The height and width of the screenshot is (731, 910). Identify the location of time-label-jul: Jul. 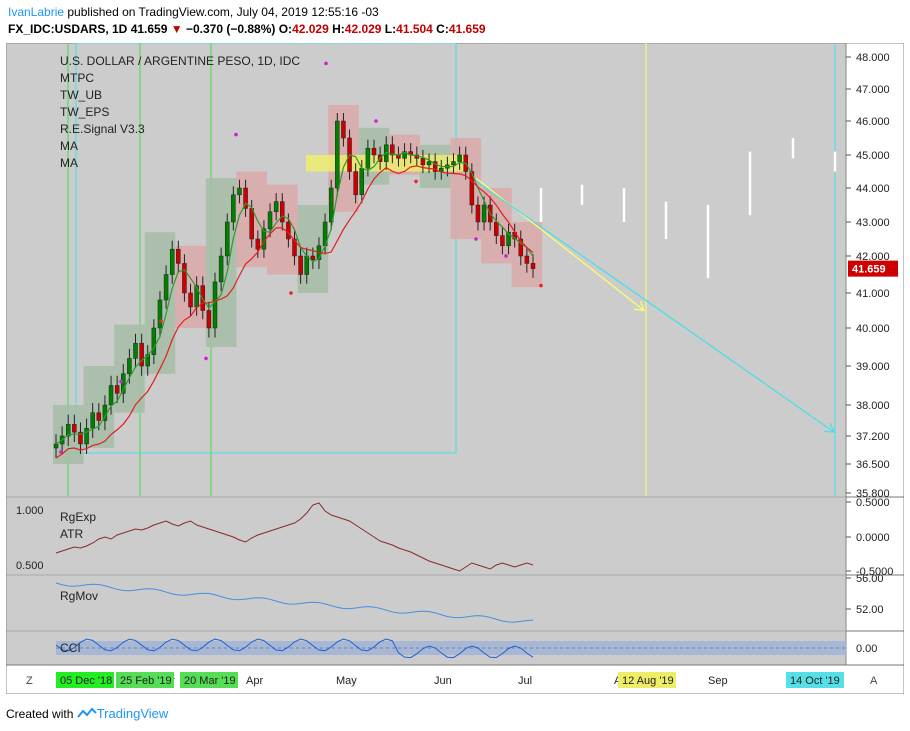
(525, 681).